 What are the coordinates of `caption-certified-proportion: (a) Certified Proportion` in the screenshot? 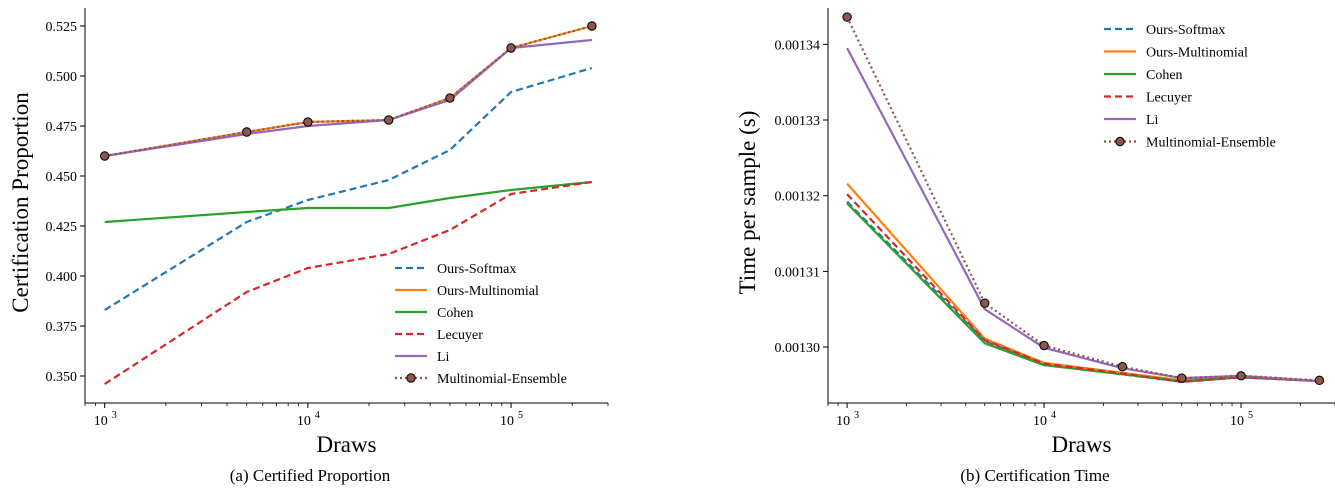 It's located at (310, 475).